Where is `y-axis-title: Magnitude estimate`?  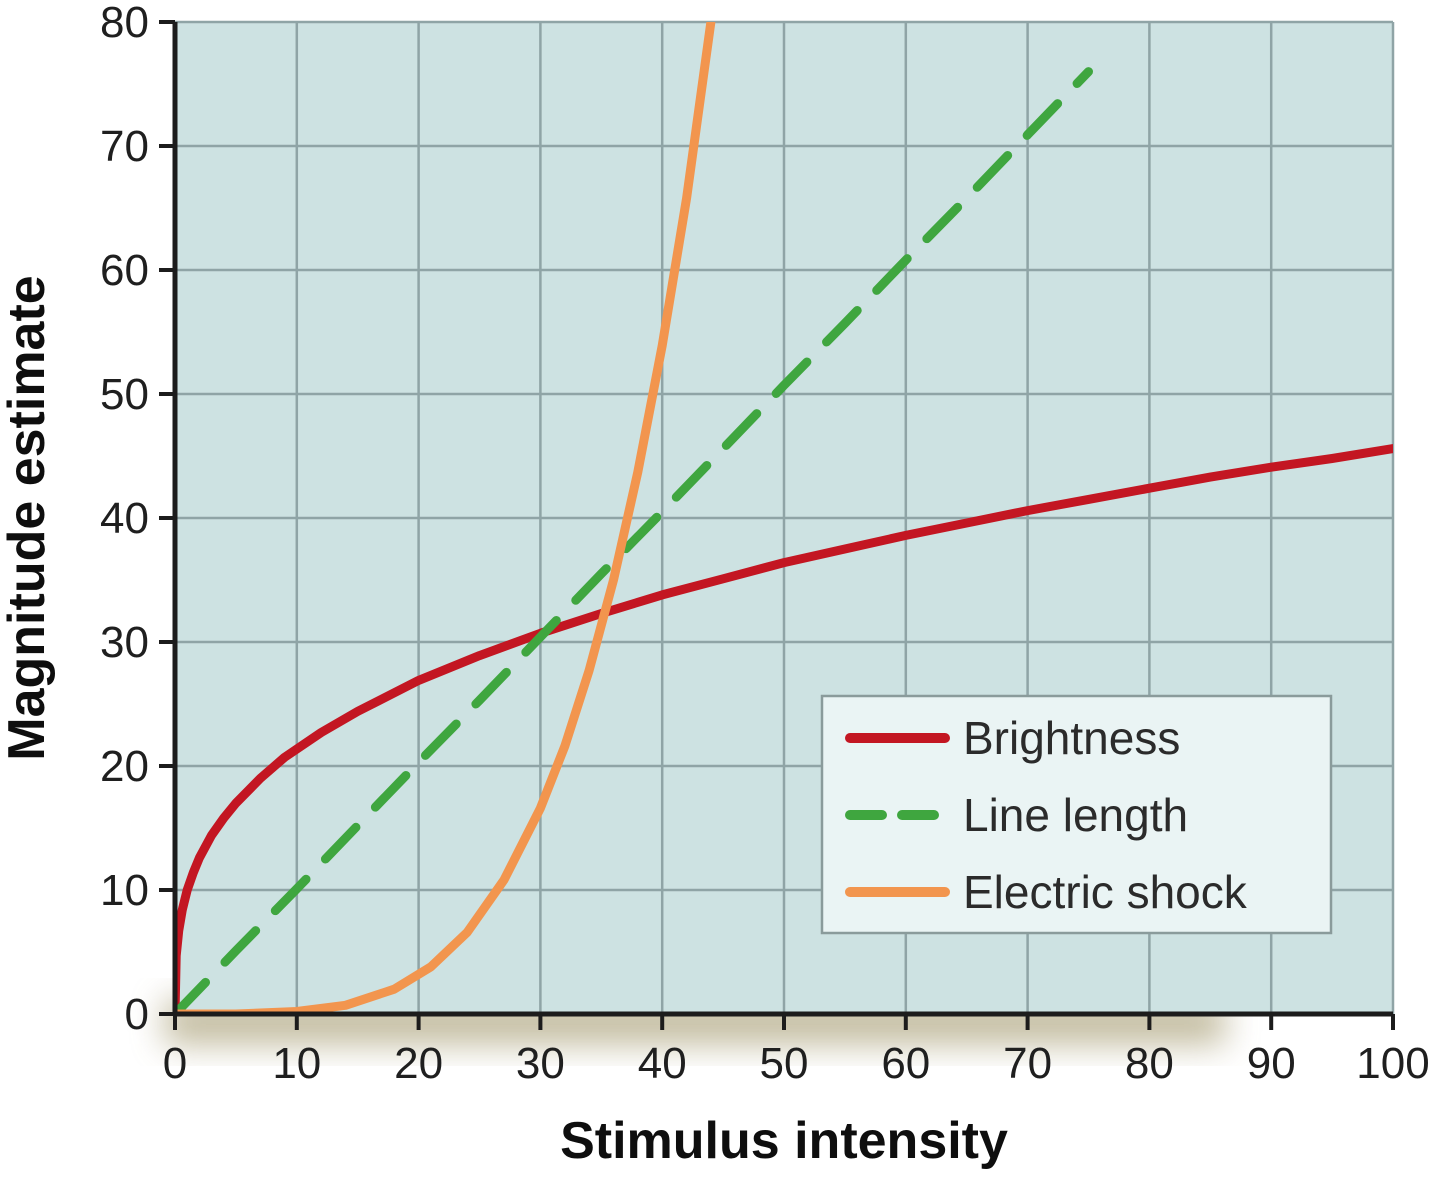 y-axis-title: Magnitude estimate is located at coordinates (28, 517).